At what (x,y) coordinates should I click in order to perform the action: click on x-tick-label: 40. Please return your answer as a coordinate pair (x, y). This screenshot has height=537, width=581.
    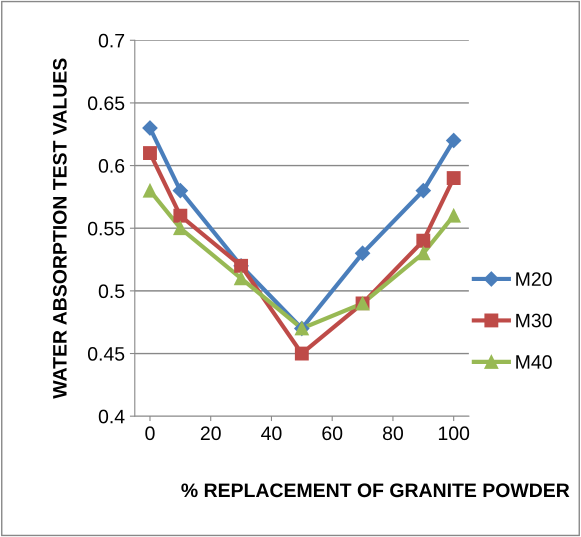
    Looking at the image, I should click on (271, 433).